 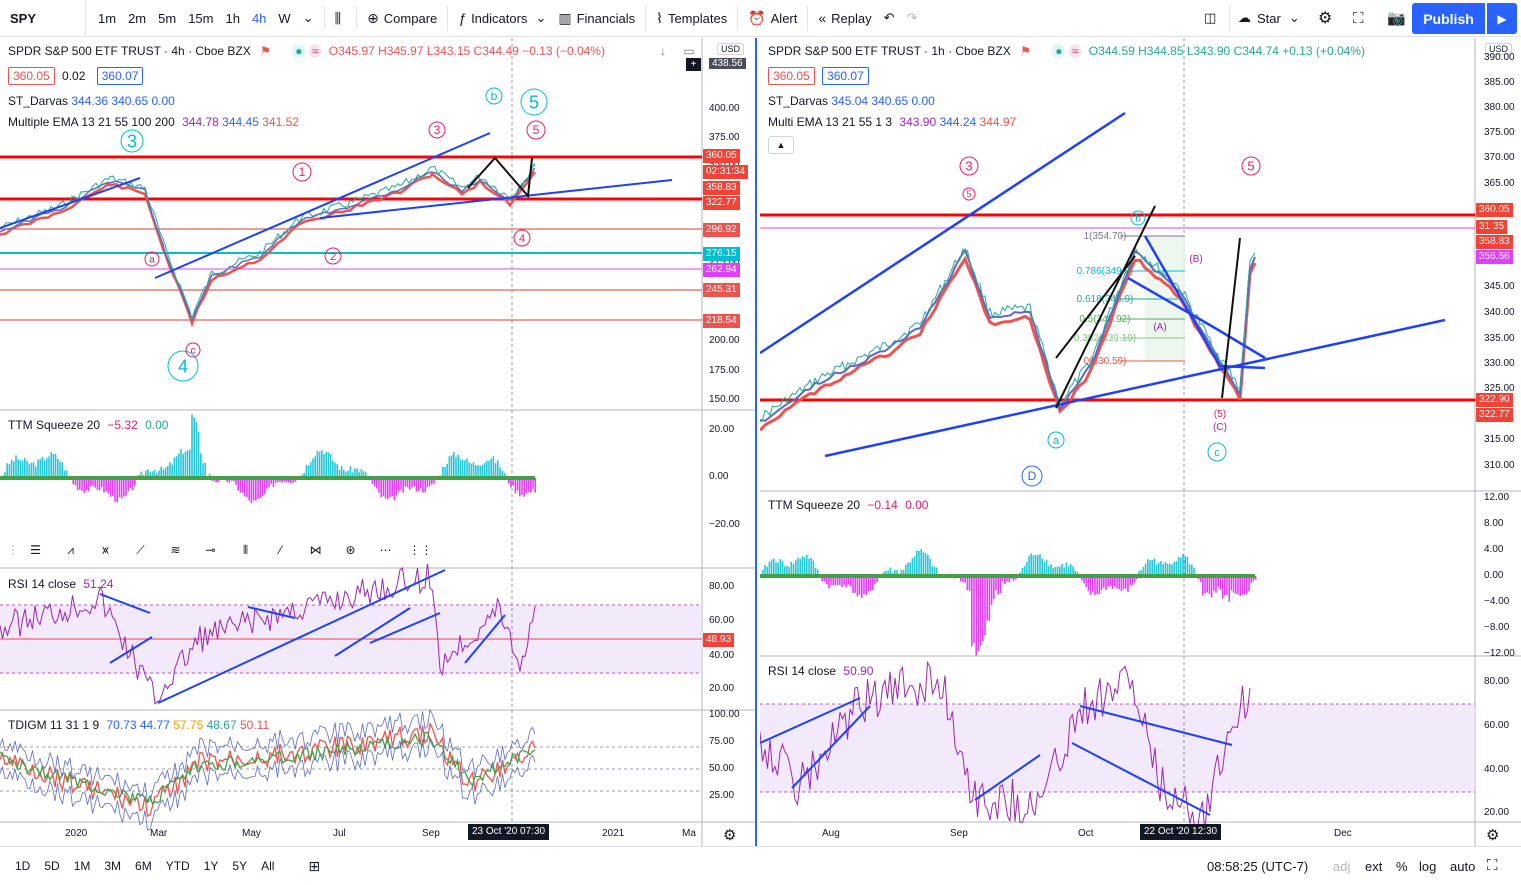 What do you see at coordinates (851, 101) in the screenshot?
I see `right-darvas-legend: ST_Darvas 345.04 340.65 0.00` at bounding box center [851, 101].